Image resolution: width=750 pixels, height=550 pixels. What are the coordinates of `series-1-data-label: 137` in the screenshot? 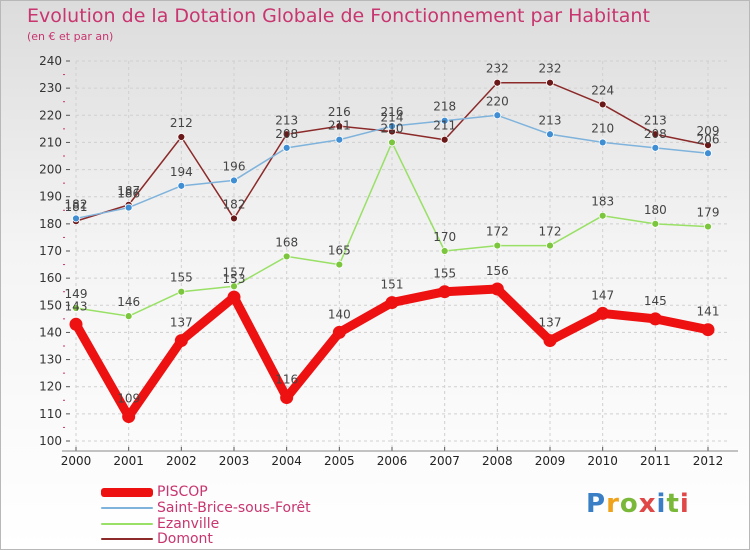 It's located at (550, 323).